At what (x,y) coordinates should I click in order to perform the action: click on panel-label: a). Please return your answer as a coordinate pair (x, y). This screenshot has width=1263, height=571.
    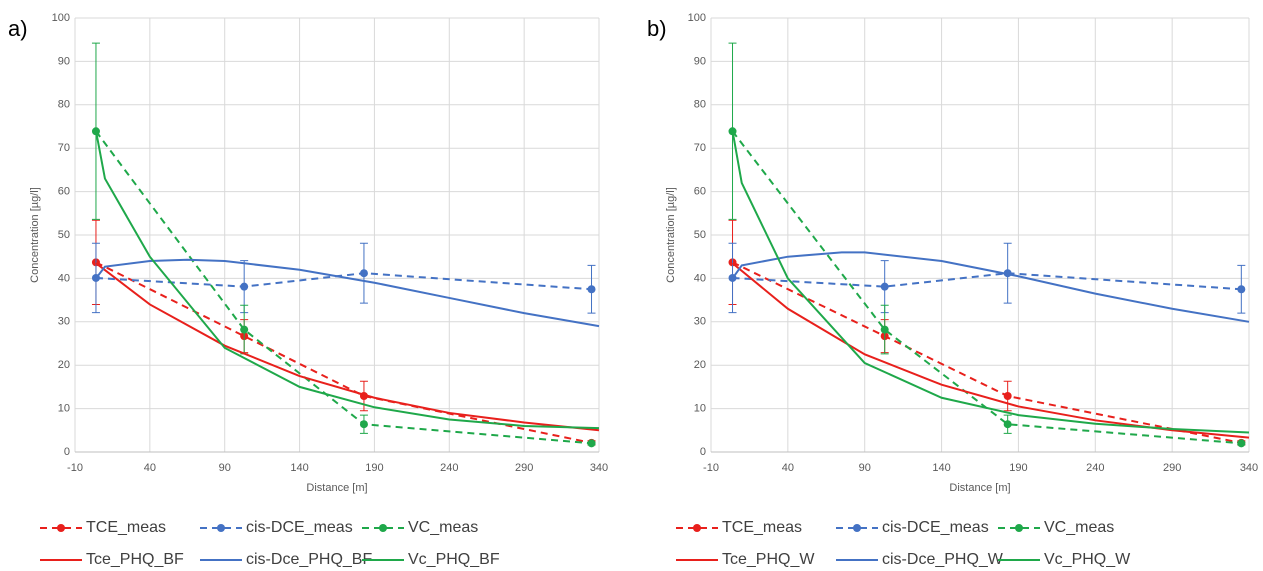
    Looking at the image, I should click on (18, 28).